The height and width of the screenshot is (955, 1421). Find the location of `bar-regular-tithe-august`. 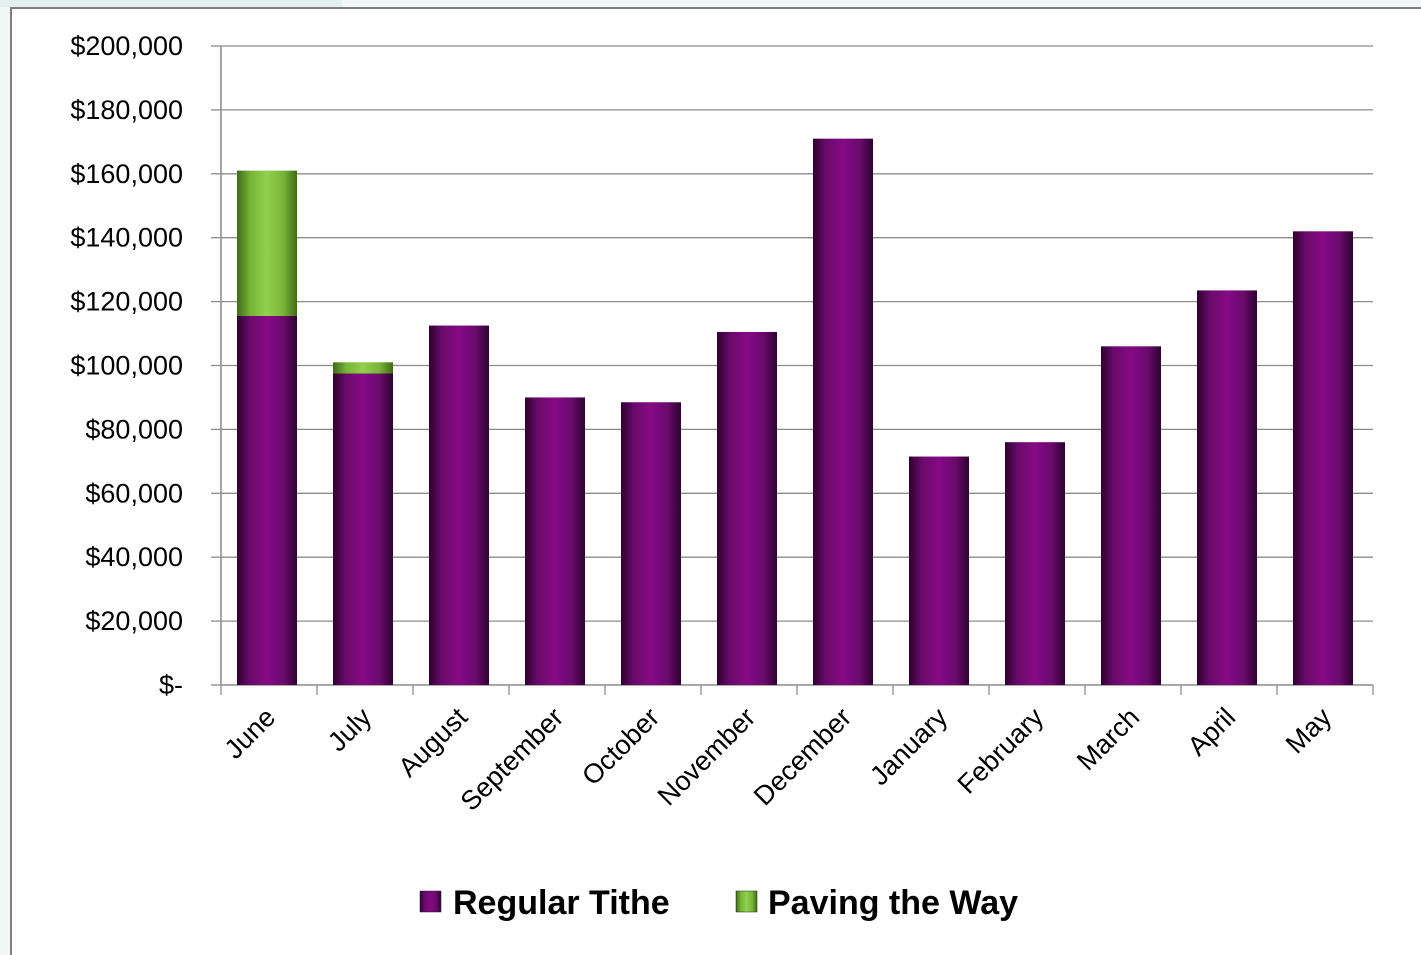

bar-regular-tithe-august is located at coordinates (459, 505).